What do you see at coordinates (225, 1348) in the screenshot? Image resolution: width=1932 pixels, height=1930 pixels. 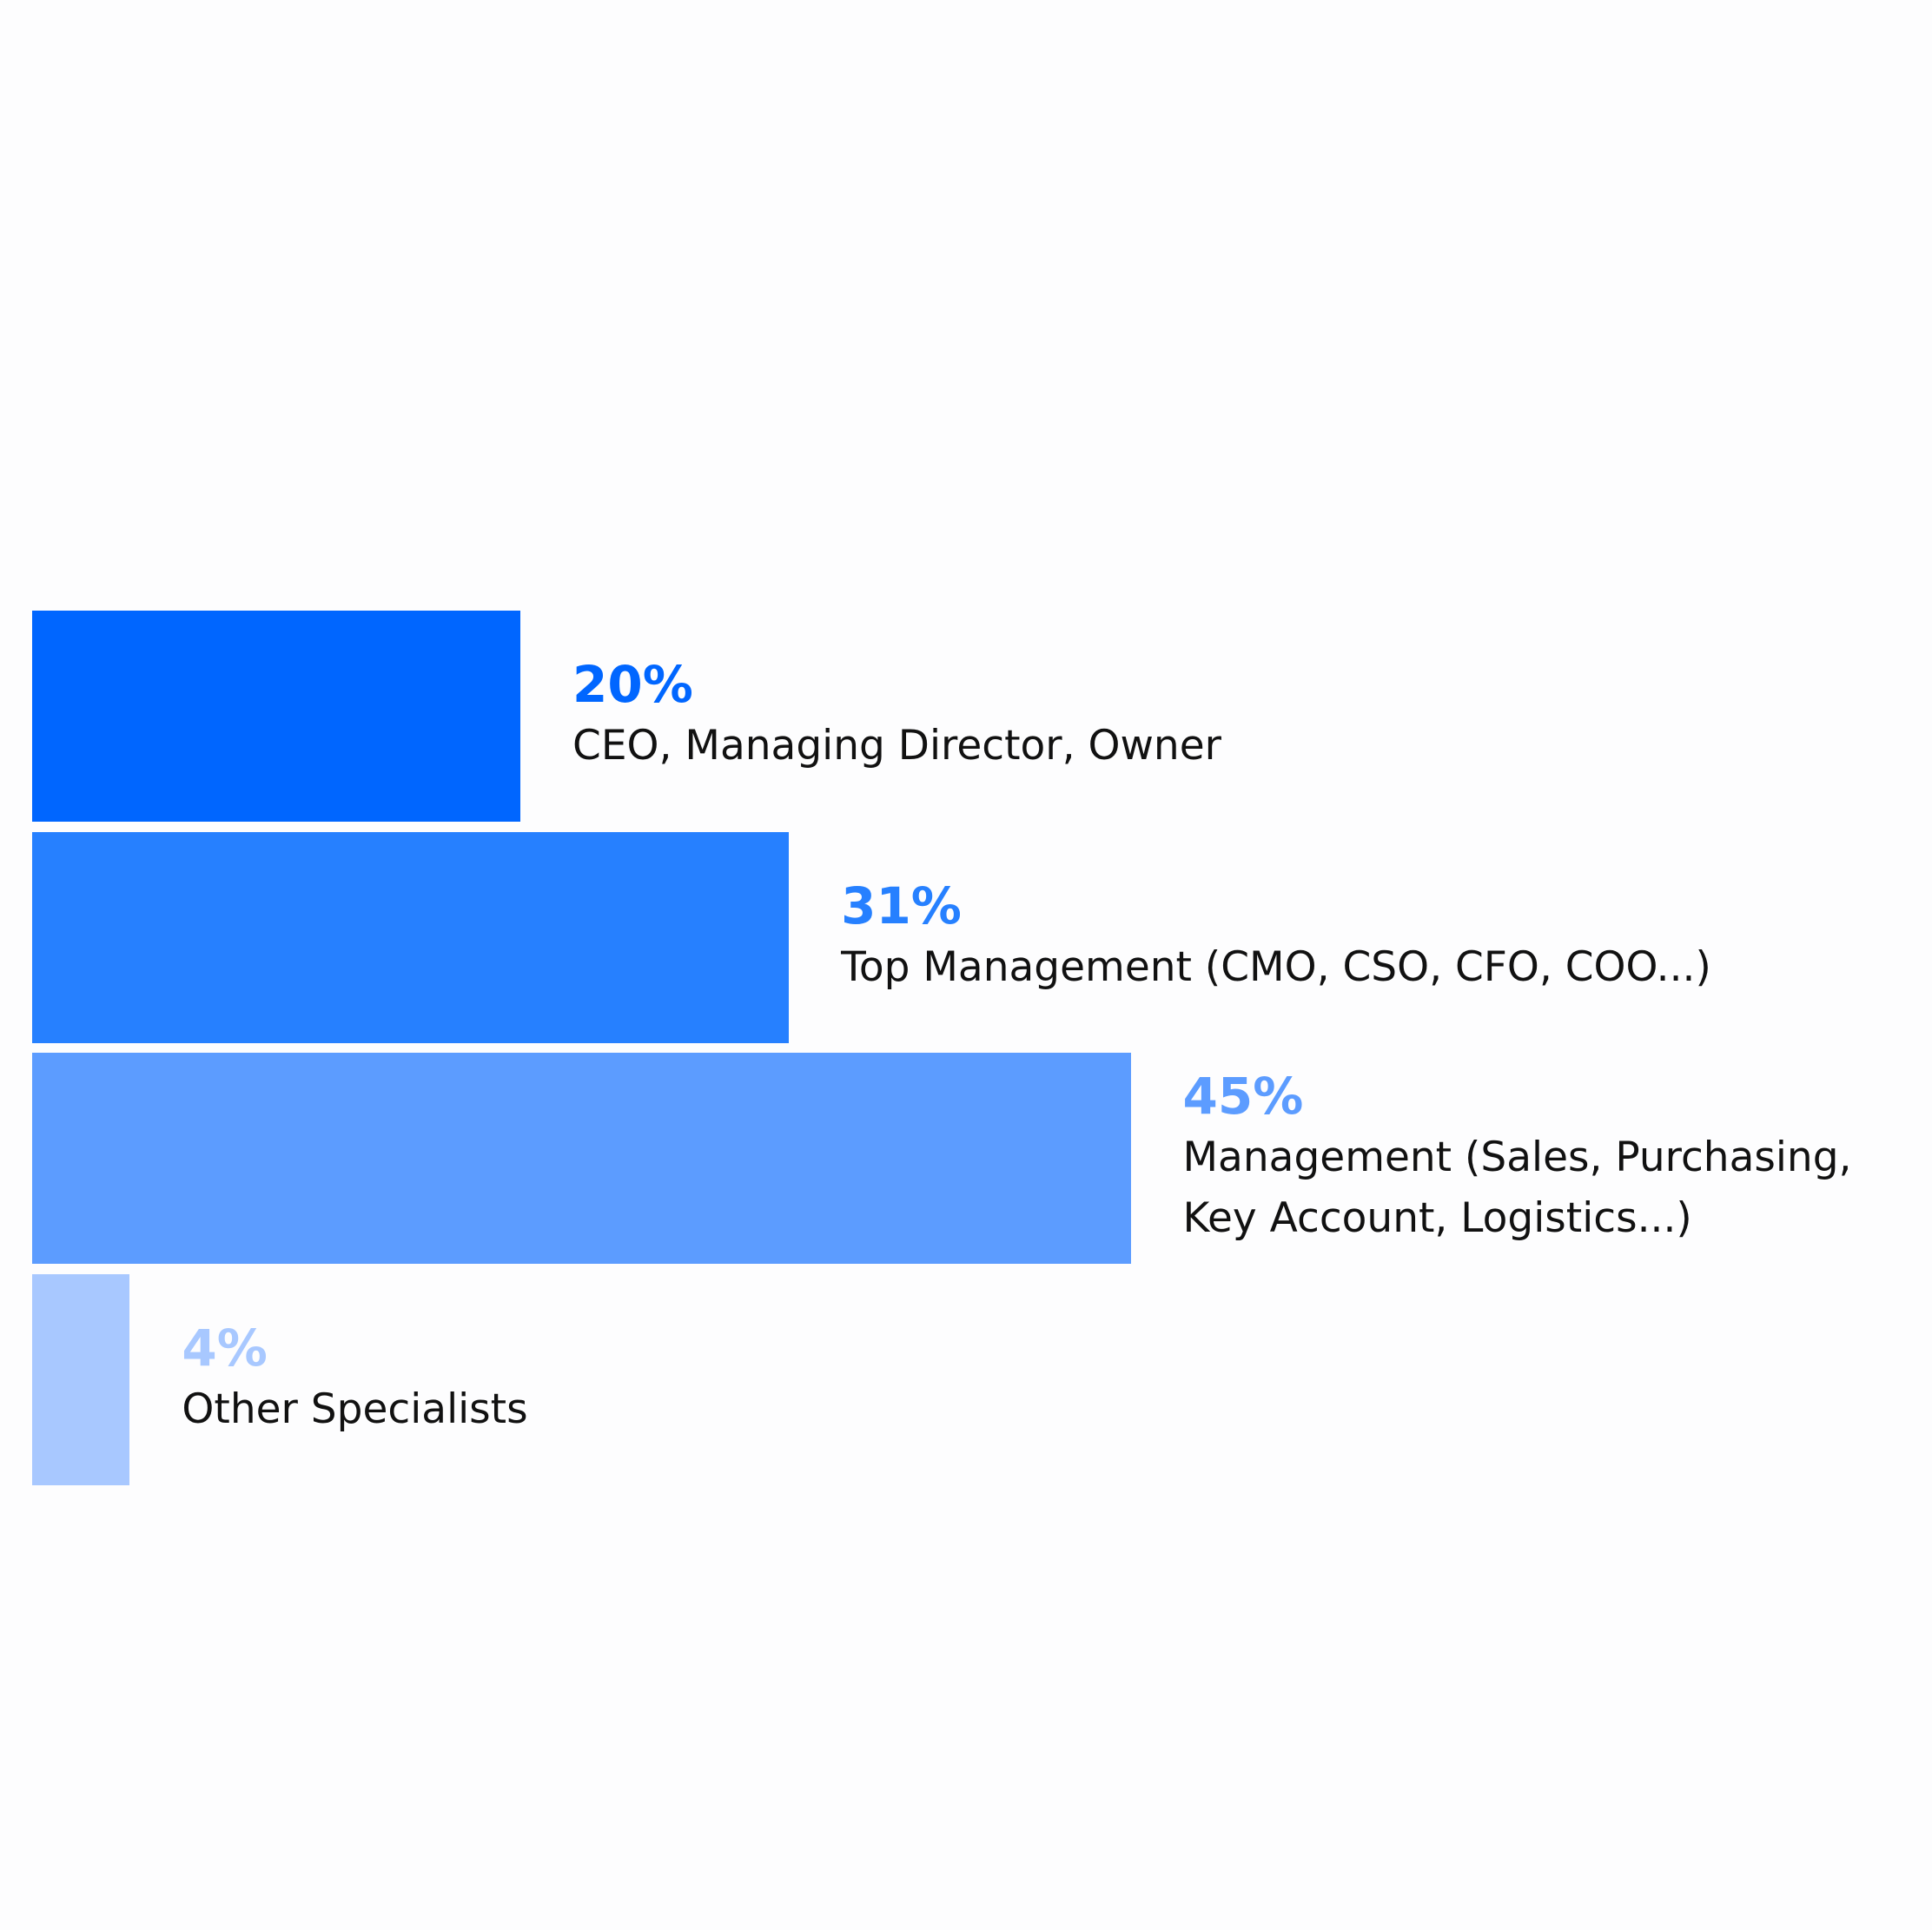 I see `value-label: 4%` at bounding box center [225, 1348].